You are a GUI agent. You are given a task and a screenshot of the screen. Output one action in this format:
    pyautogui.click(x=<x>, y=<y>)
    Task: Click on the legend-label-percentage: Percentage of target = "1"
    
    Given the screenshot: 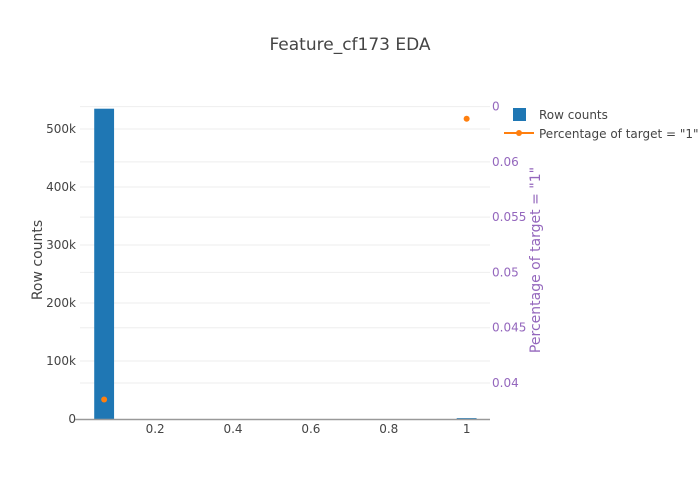 What is the action you would take?
    pyautogui.click(x=619, y=134)
    